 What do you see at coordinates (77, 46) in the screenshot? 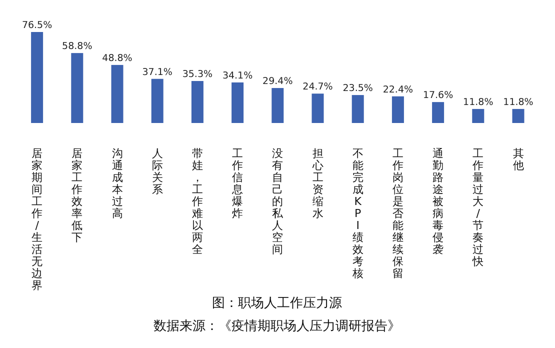
I see `data-label: 58.8%` at bounding box center [77, 46].